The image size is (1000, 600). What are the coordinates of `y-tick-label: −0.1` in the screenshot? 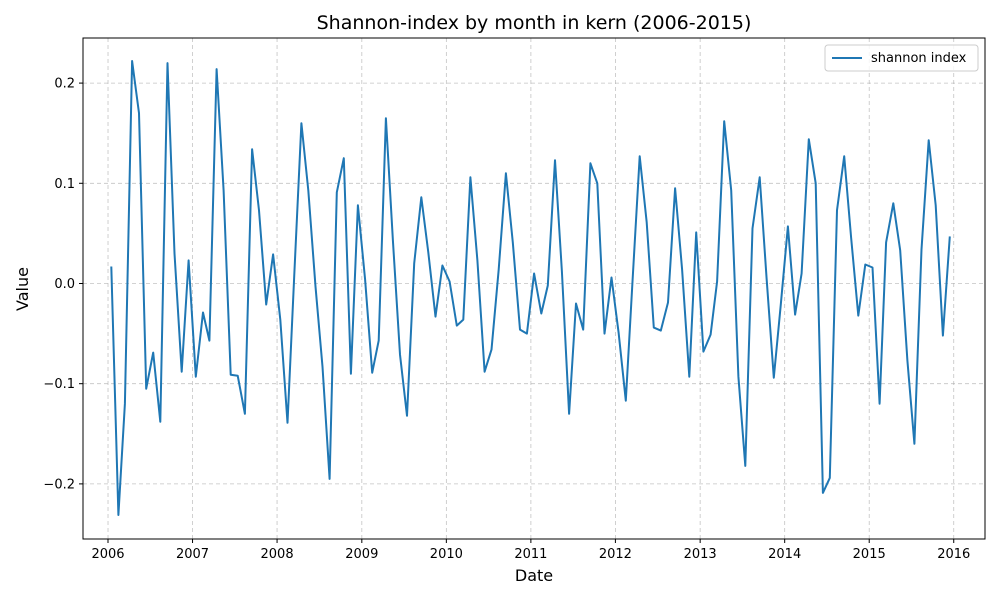 It's located at (59, 384).